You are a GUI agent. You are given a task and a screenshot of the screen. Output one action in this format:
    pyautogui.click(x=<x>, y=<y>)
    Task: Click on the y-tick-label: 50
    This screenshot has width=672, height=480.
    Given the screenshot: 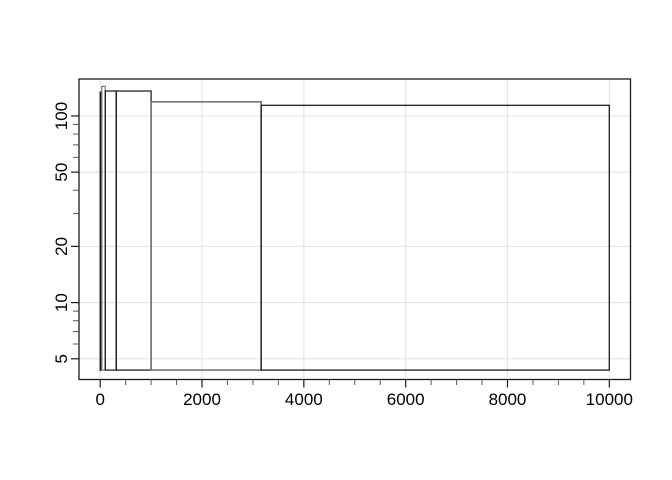 What is the action you would take?
    pyautogui.click(x=61, y=172)
    